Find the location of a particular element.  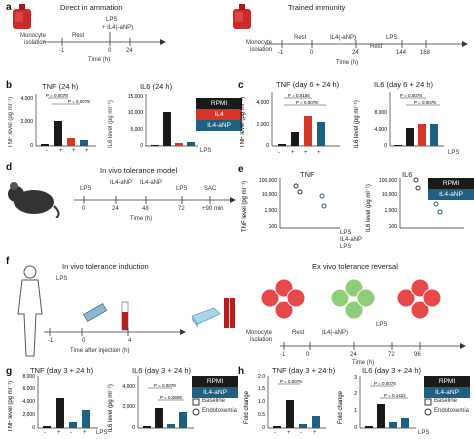

a-right-il4-label: IL4(-aNP) is located at coordinates (343, 38).